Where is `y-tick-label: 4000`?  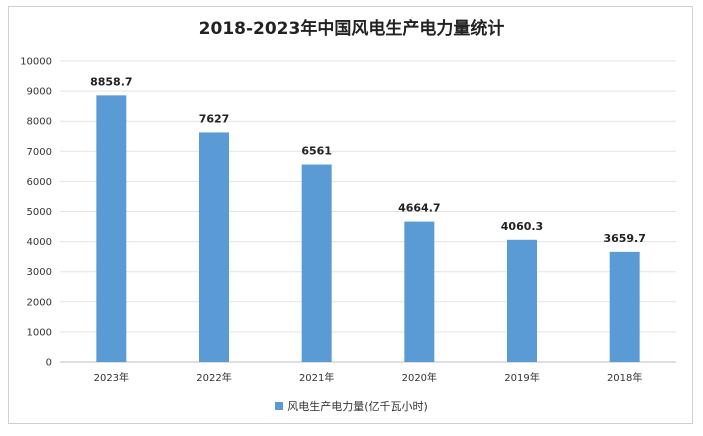
y-tick-label: 4000 is located at coordinates (39, 242).